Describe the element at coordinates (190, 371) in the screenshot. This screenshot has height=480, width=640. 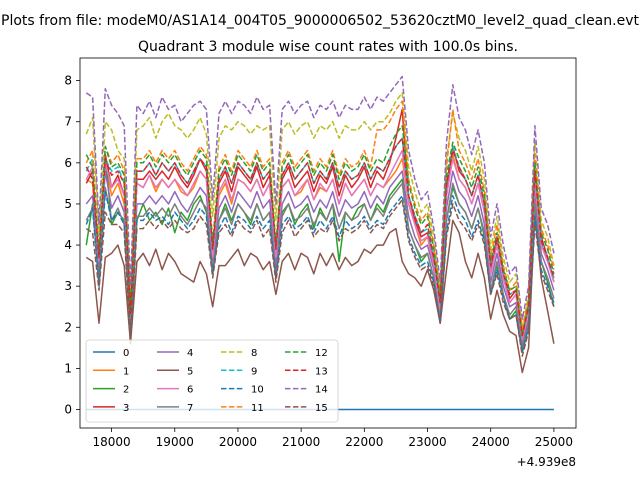
I see `legend-label-5: 5` at that location.